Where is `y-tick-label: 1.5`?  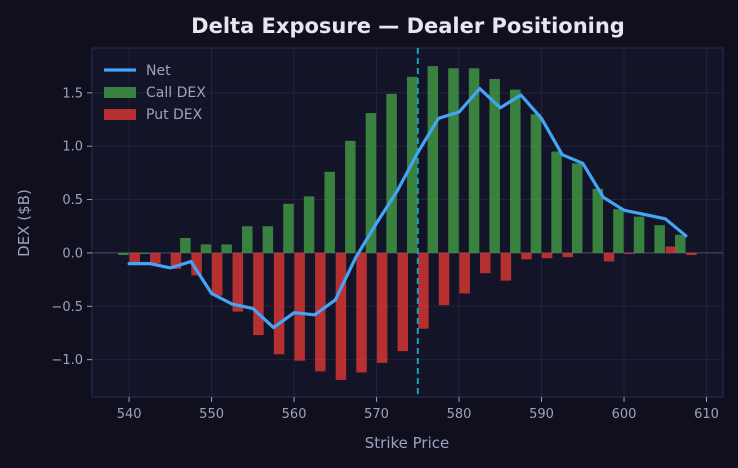 y-tick-label: 1.5 is located at coordinates (72, 93).